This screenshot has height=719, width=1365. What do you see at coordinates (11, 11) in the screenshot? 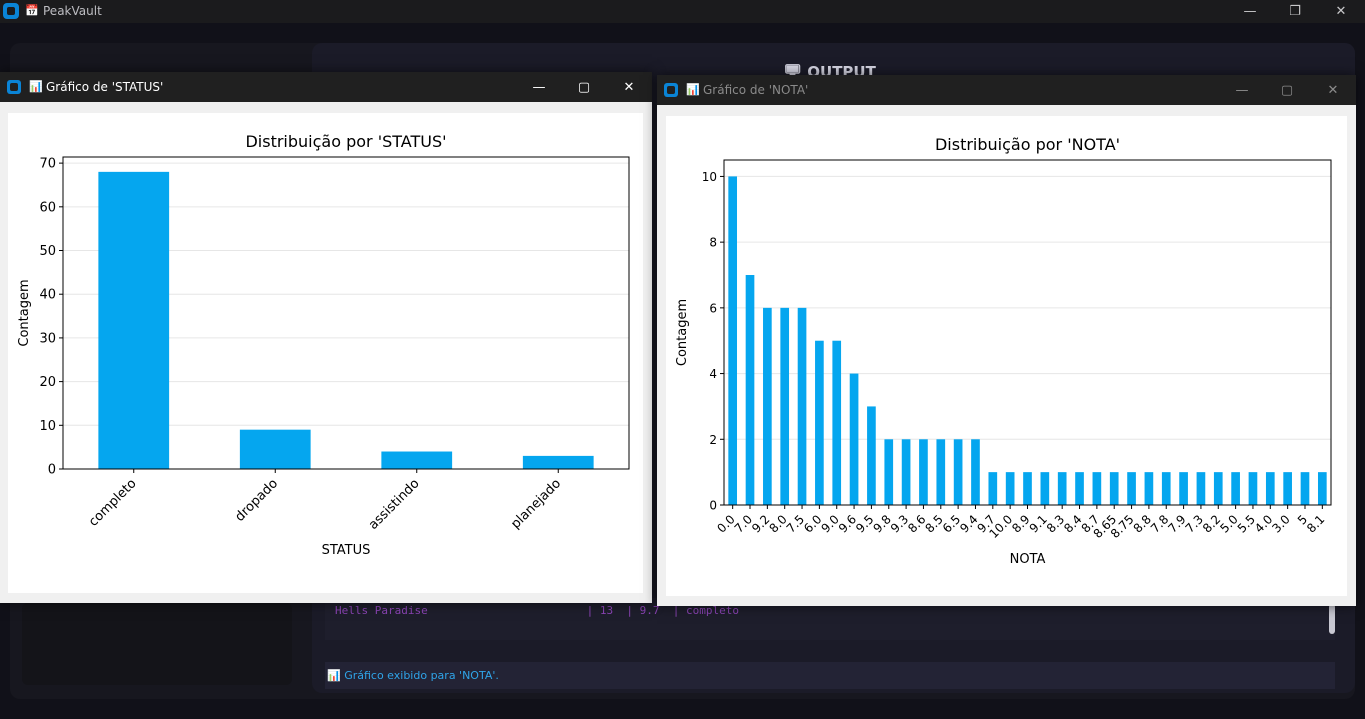
I see `app-logo-icon` at bounding box center [11, 11].